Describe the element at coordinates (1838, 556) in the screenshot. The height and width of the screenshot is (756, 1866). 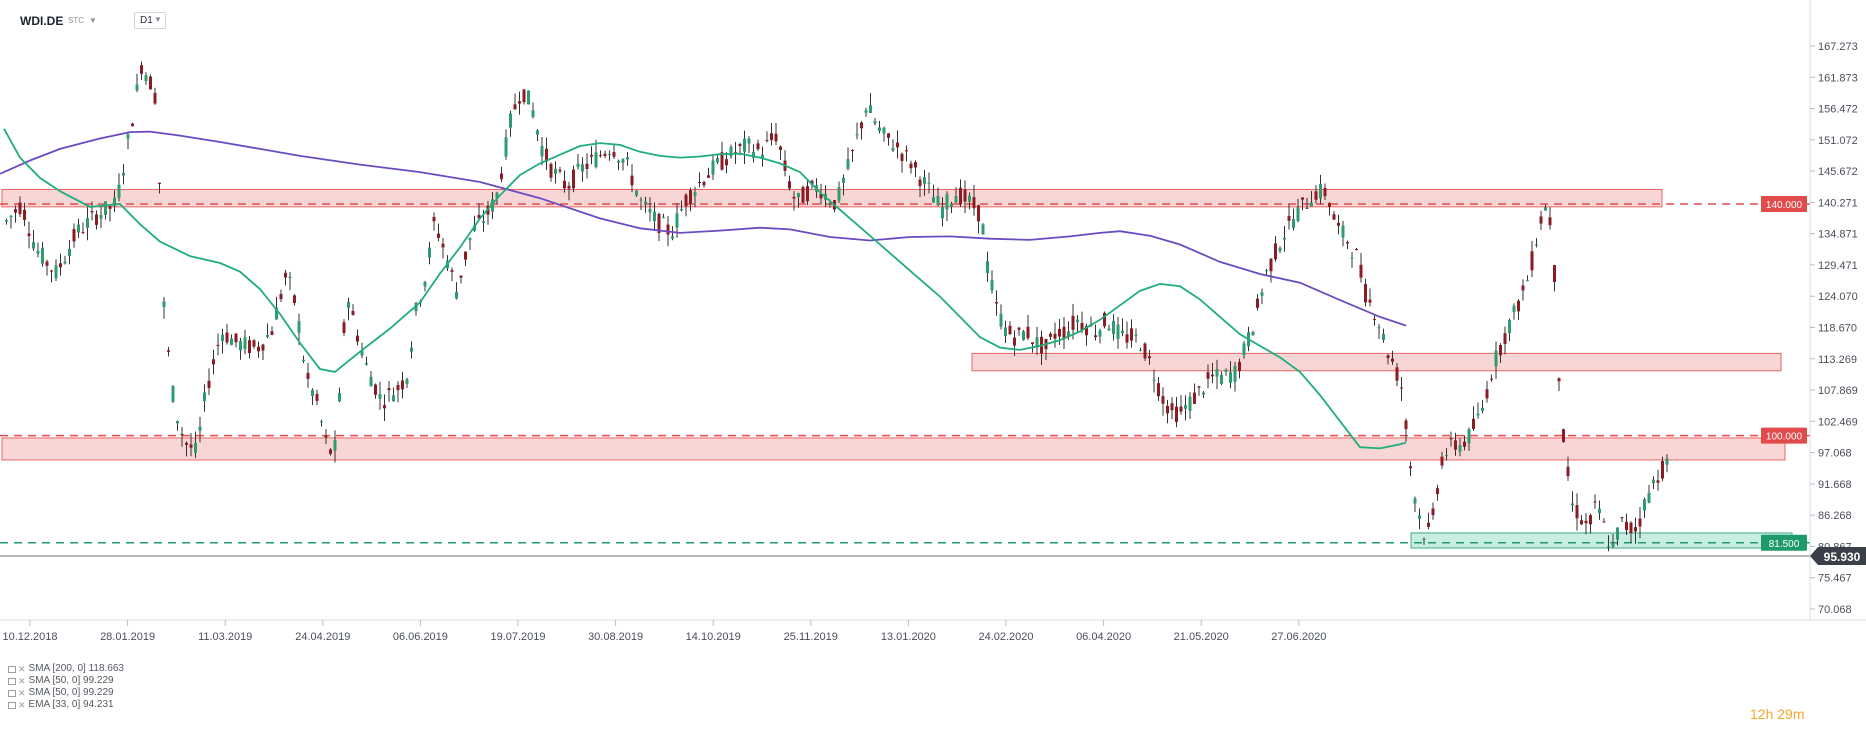
I see `last-price-badge` at that location.